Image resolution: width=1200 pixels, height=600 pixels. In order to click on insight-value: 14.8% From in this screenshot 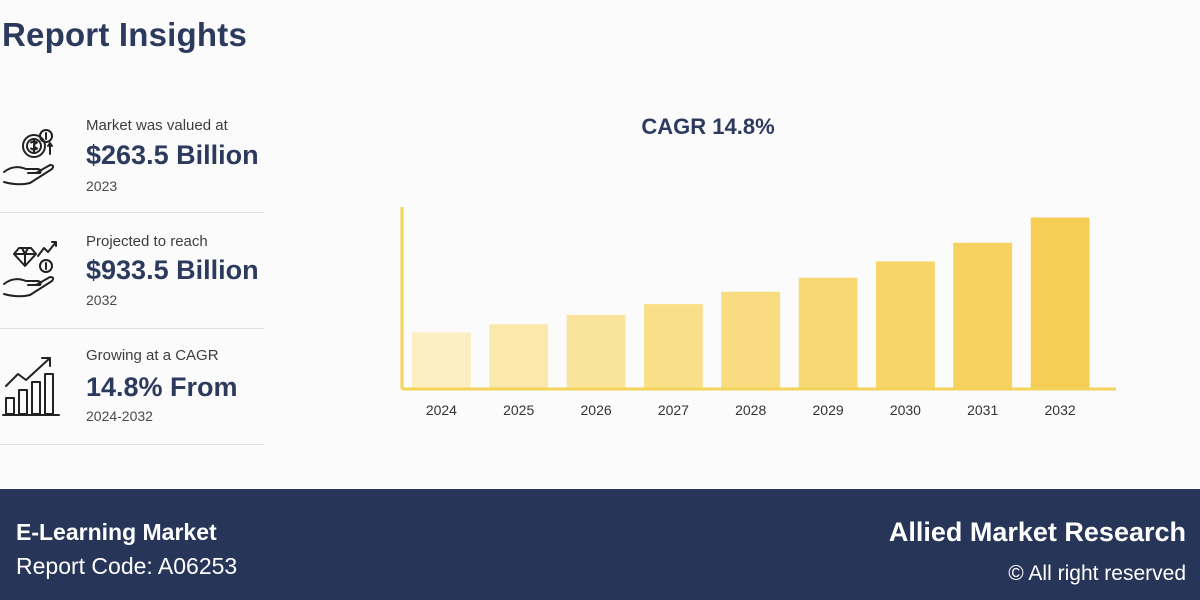, I will do `click(162, 387)`.